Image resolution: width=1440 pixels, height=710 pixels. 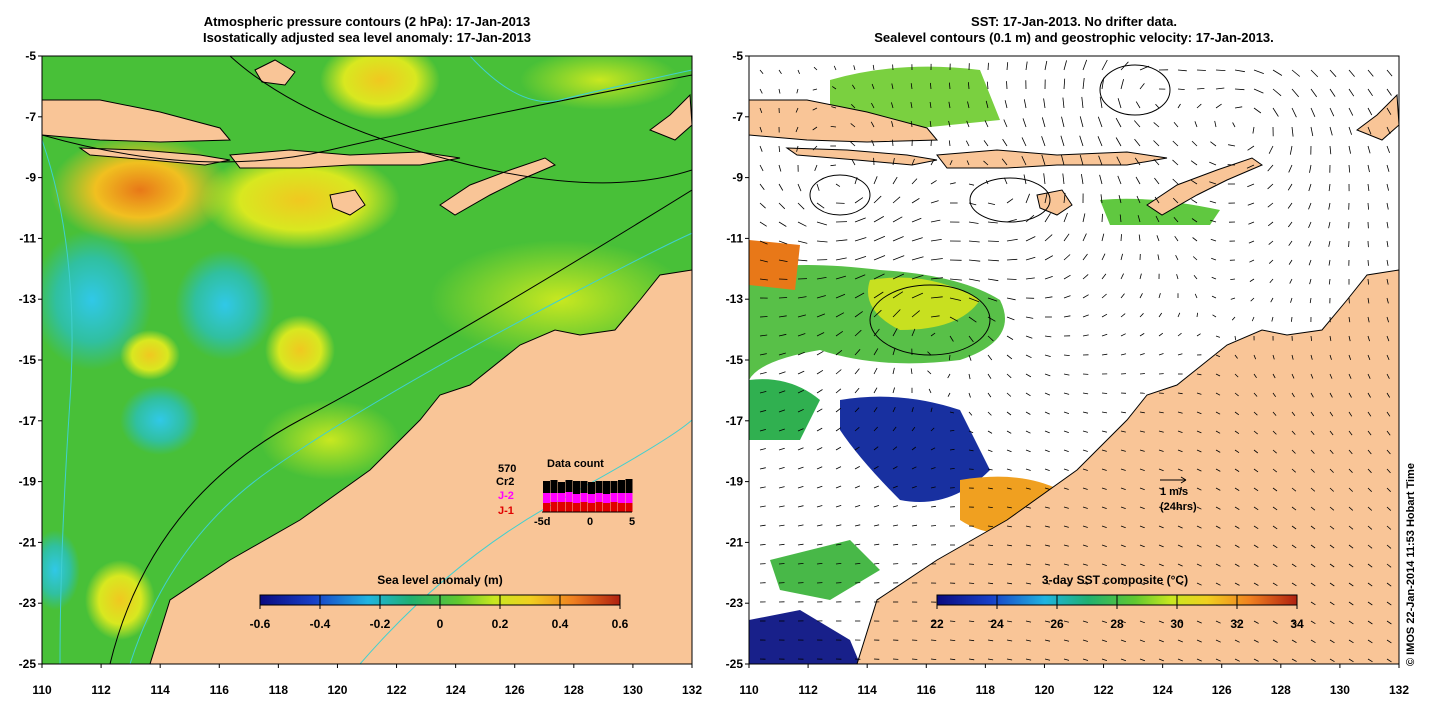 What do you see at coordinates (621, 507) in the screenshot?
I see `data-count-bar-j1` at bounding box center [621, 507].